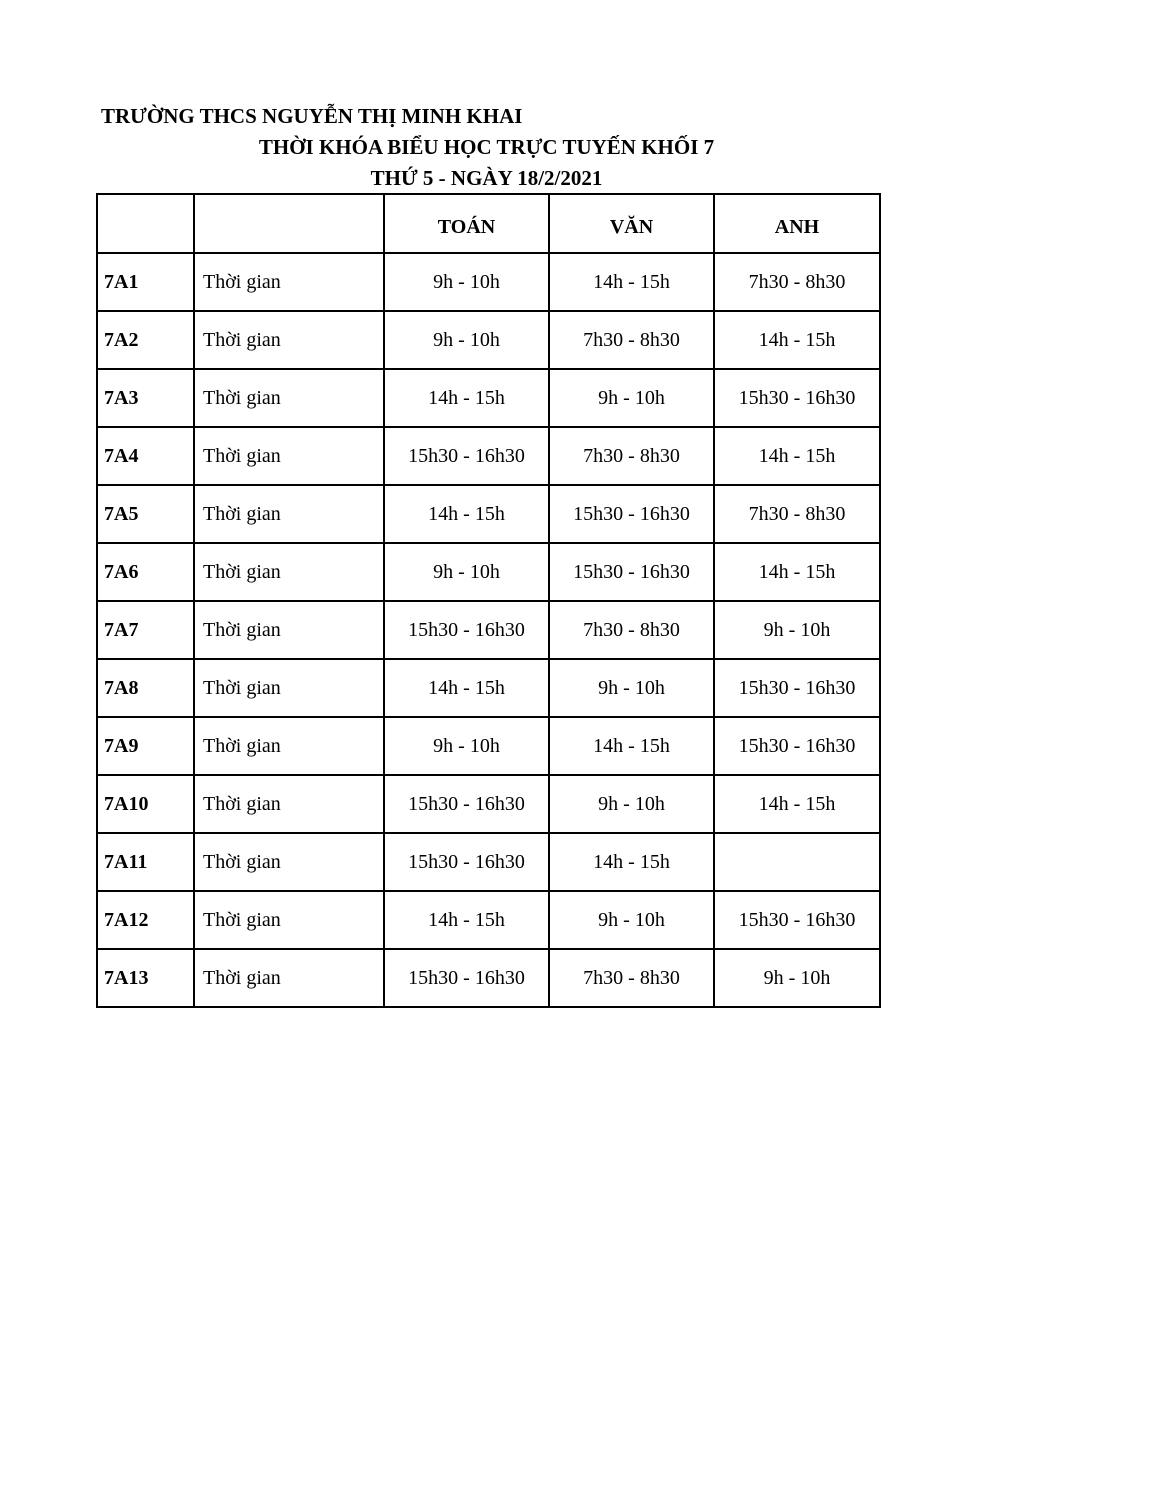 The image size is (1159, 1500). What do you see at coordinates (145, 862) in the screenshot?
I see `class-label: 7A11` at bounding box center [145, 862].